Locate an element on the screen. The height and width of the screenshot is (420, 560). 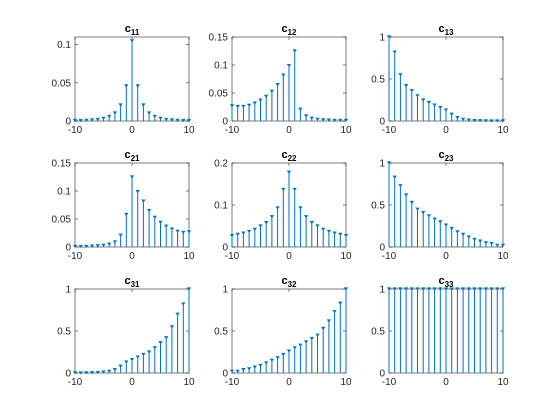
panel-title-subscript: 12 is located at coordinates (292, 32).